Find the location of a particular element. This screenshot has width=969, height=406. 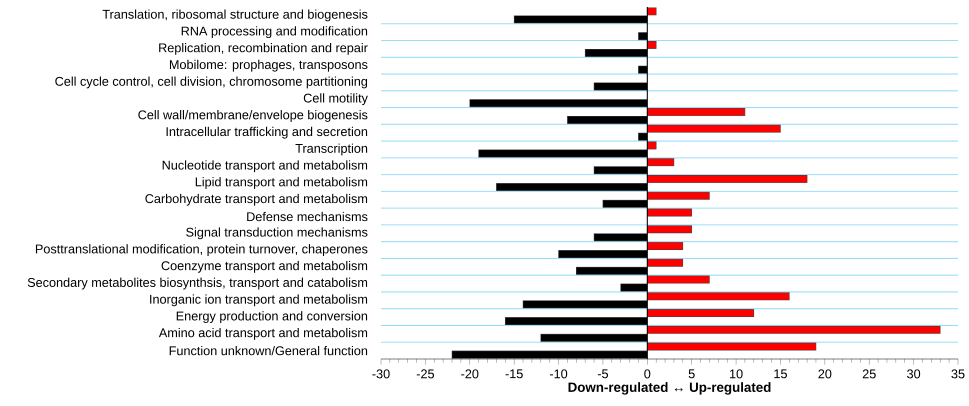

y-tick-label: Mobilome: prophages, transposons is located at coordinates (269, 66).